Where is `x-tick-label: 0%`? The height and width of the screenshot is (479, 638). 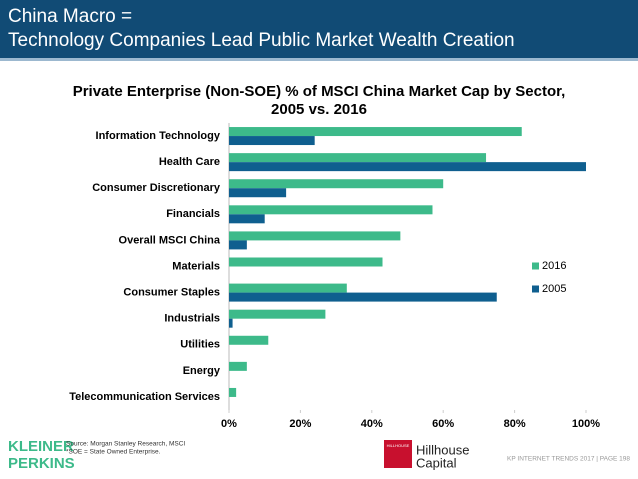 x-tick-label: 0% is located at coordinates (229, 424).